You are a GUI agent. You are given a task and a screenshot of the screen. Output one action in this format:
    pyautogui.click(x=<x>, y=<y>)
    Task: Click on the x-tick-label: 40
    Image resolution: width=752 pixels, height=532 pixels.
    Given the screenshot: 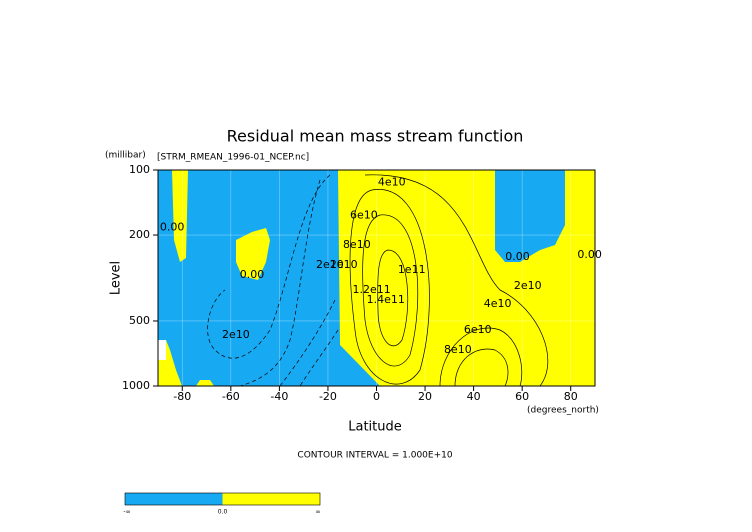 What is the action you would take?
    pyautogui.click(x=474, y=396)
    